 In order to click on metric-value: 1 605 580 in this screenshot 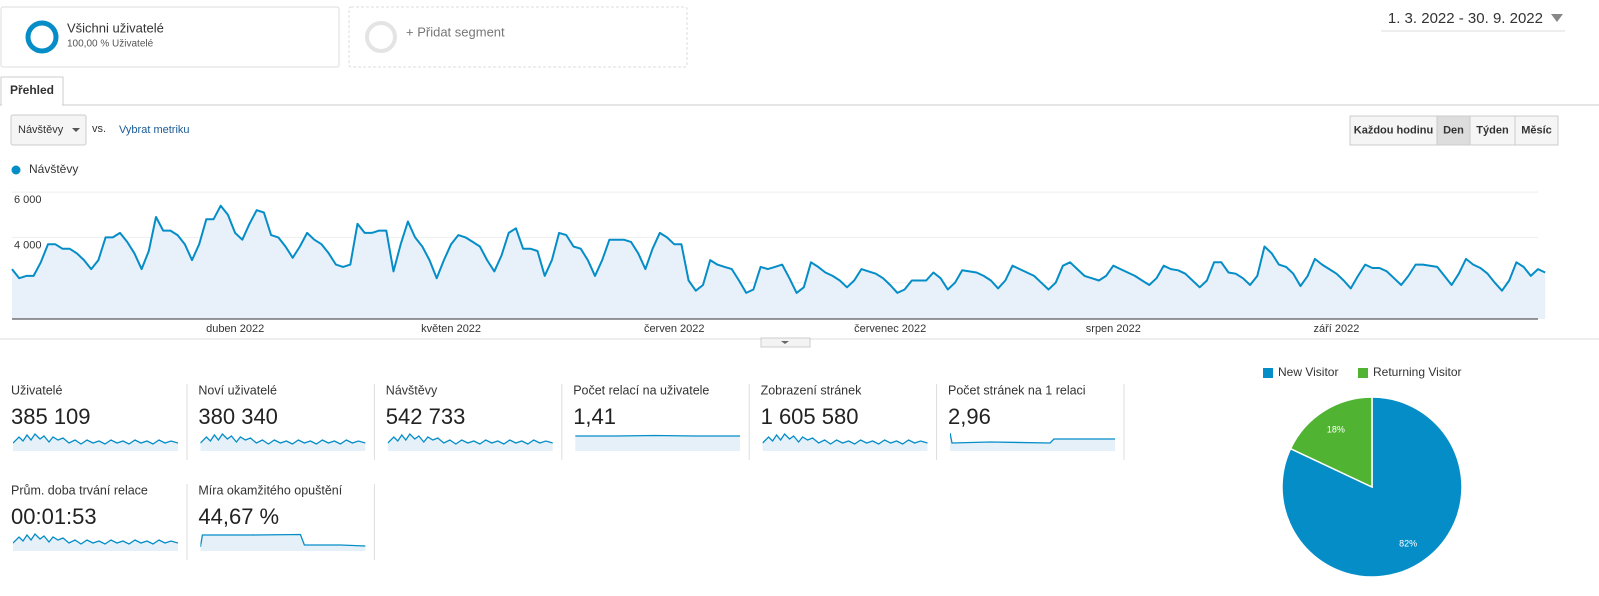, I will do `click(810, 416)`.